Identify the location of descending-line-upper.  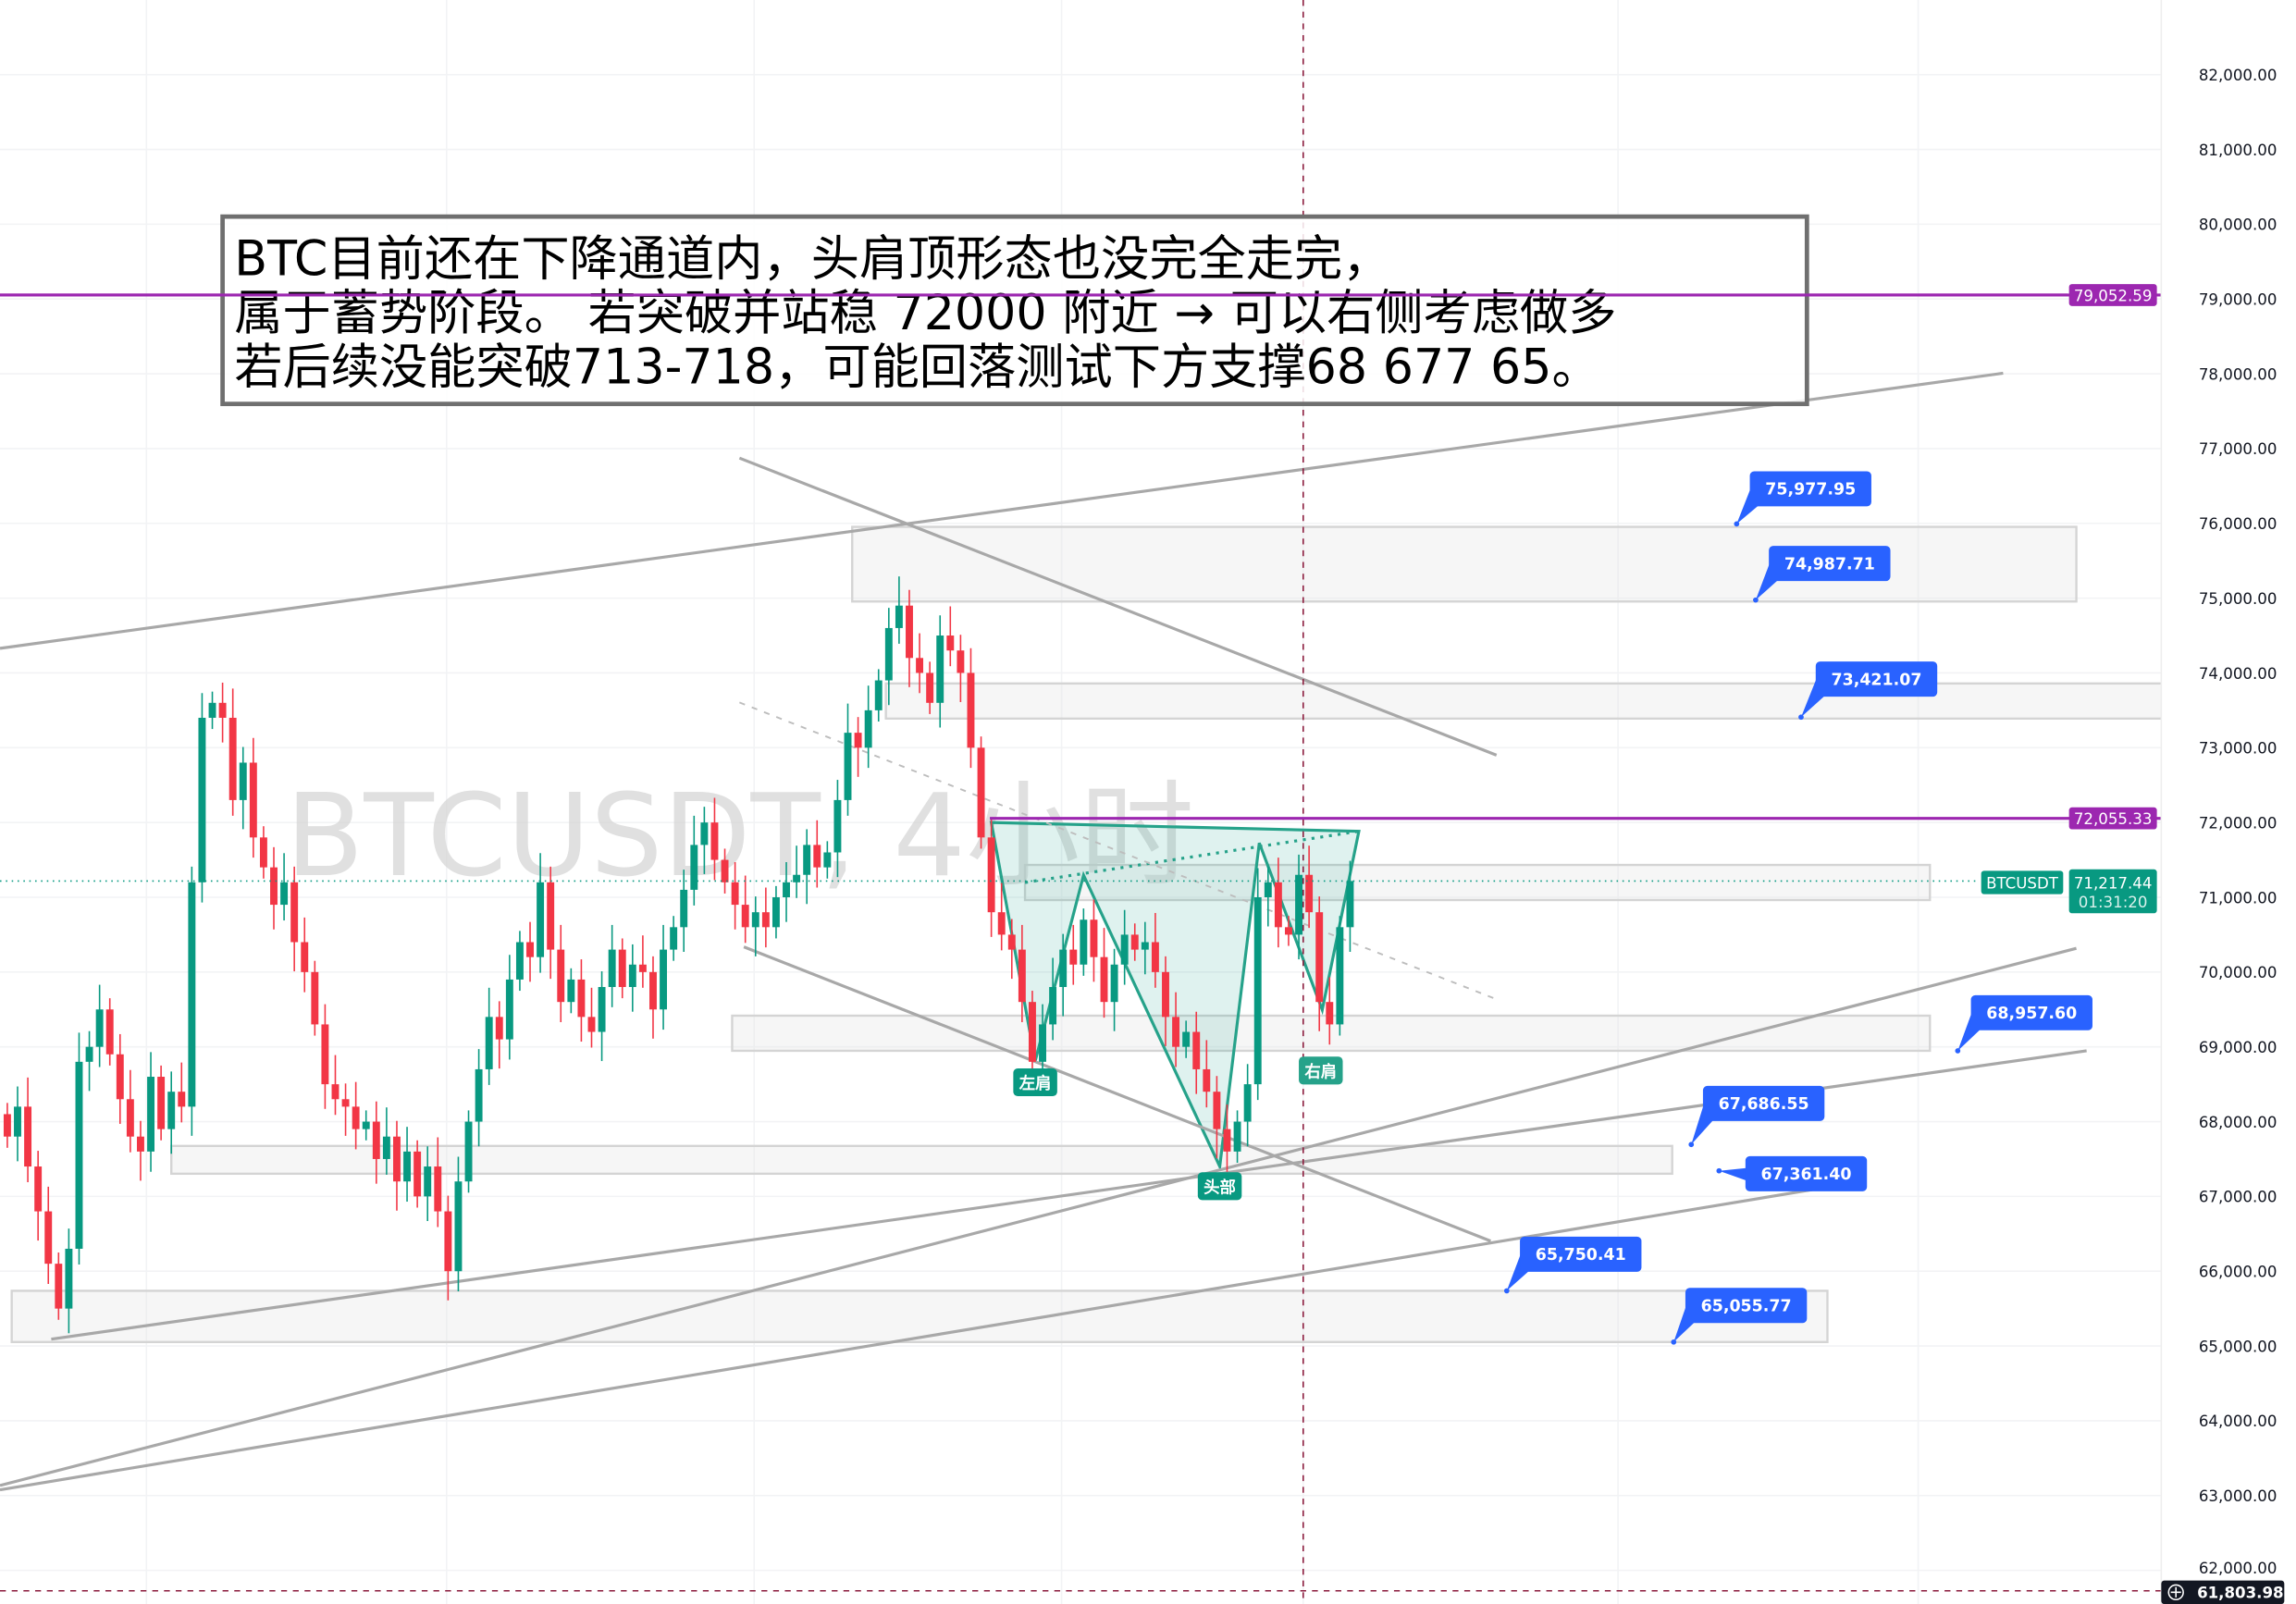
(1118, 606).